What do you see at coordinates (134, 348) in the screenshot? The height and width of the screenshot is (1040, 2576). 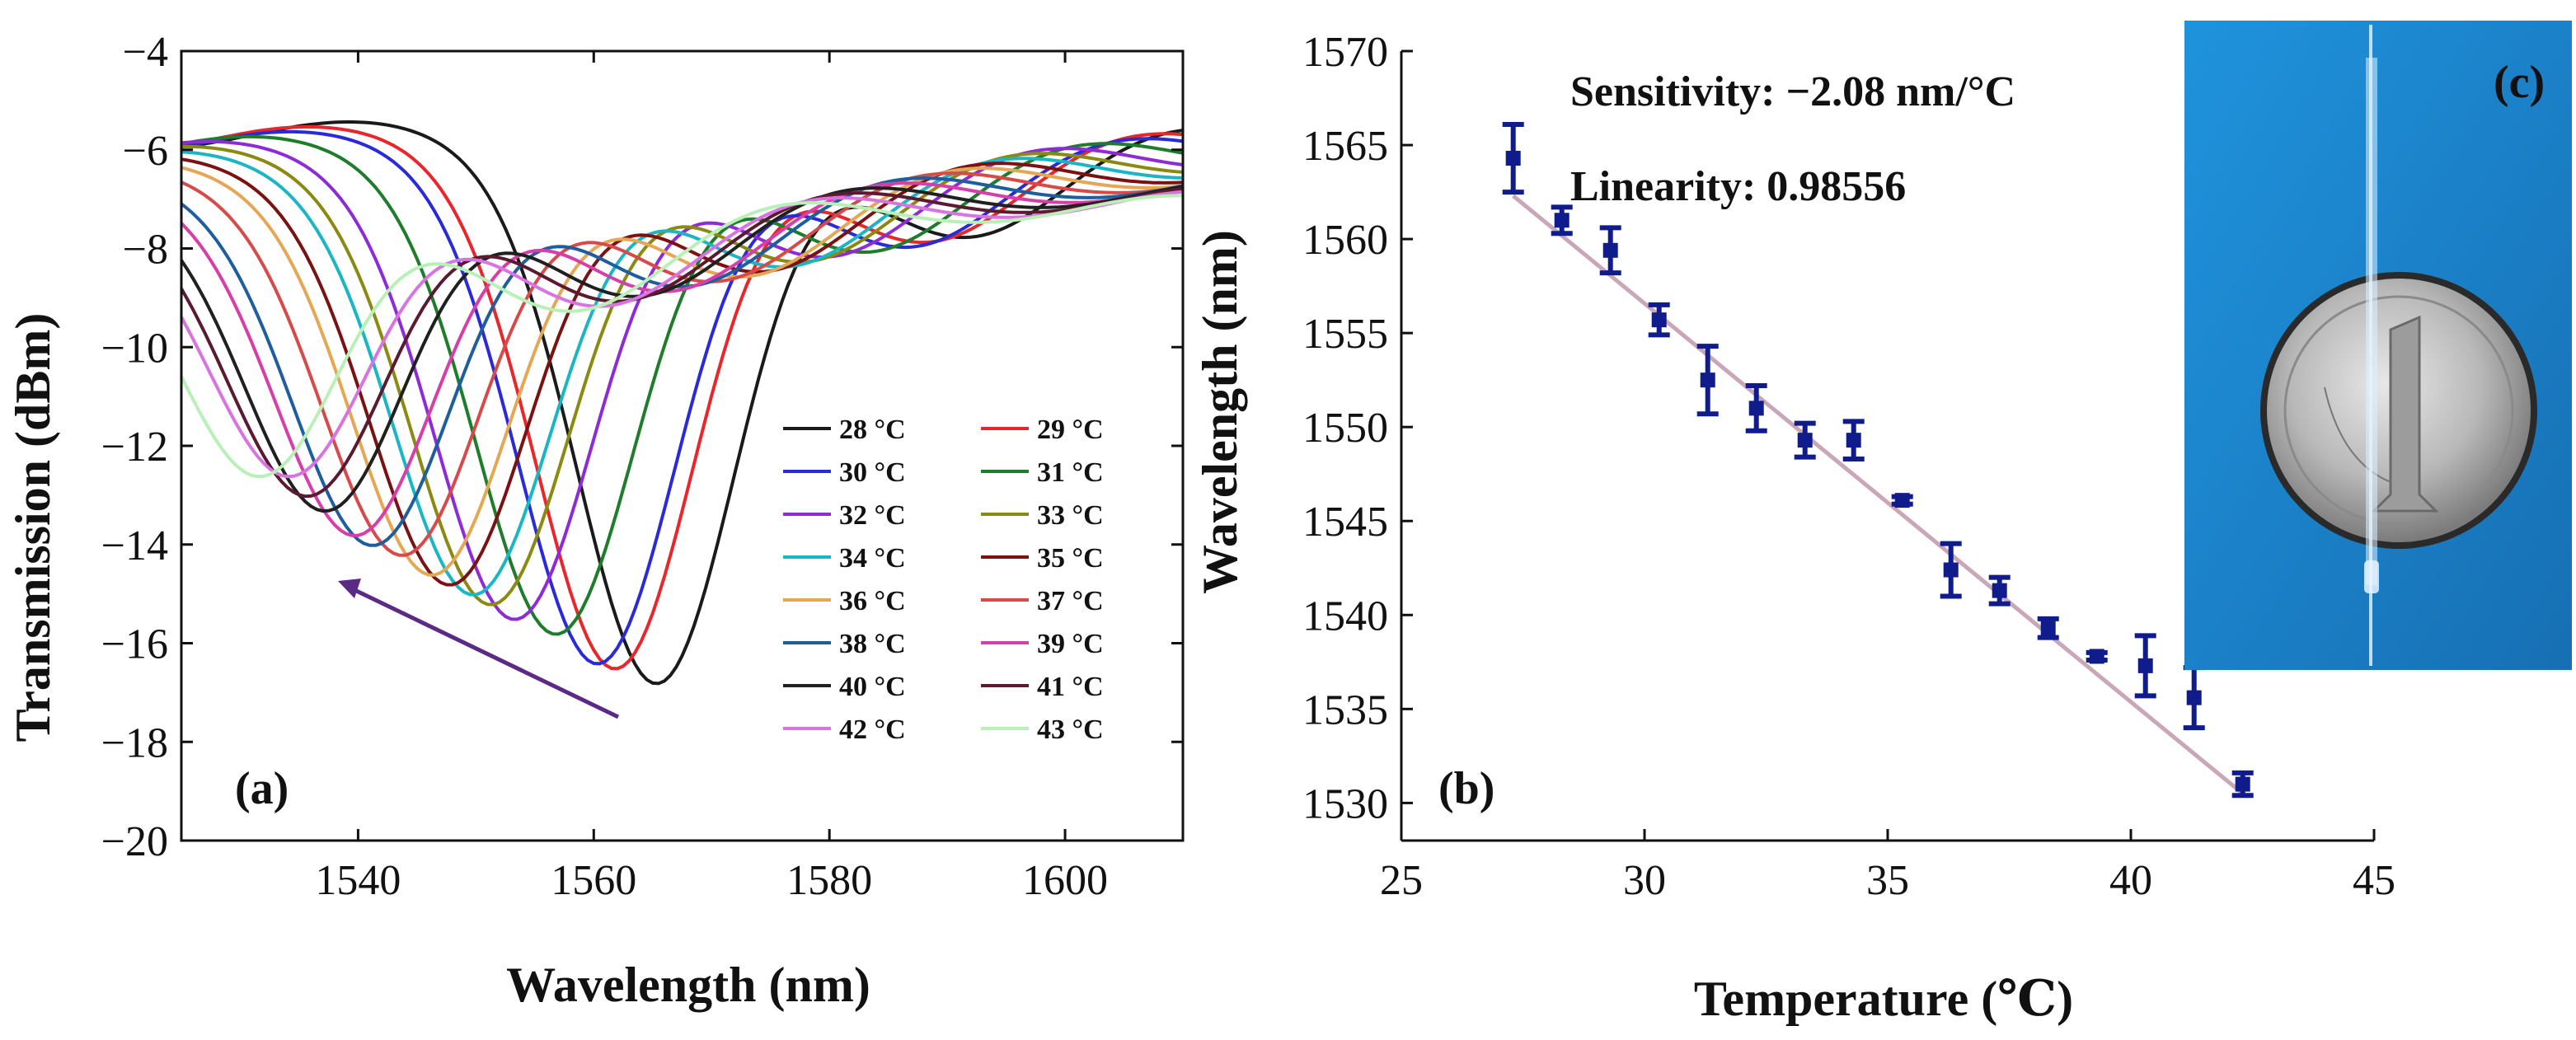 I see `panel-a-ytick-label: −10` at bounding box center [134, 348].